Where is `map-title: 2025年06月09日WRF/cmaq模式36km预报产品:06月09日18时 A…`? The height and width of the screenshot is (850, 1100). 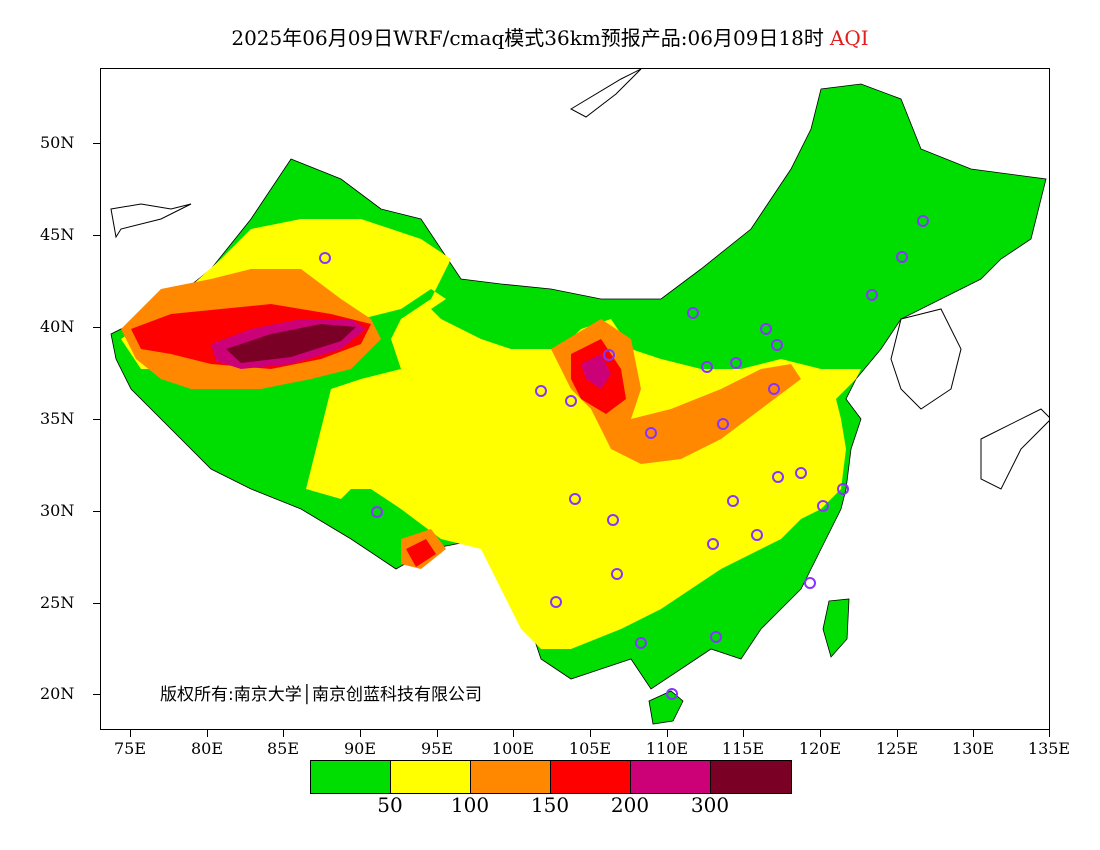
map-title: 2025年06月09日WRF/cmaq模式36km预报产品:06月09日18时 A… is located at coordinates (550, 36).